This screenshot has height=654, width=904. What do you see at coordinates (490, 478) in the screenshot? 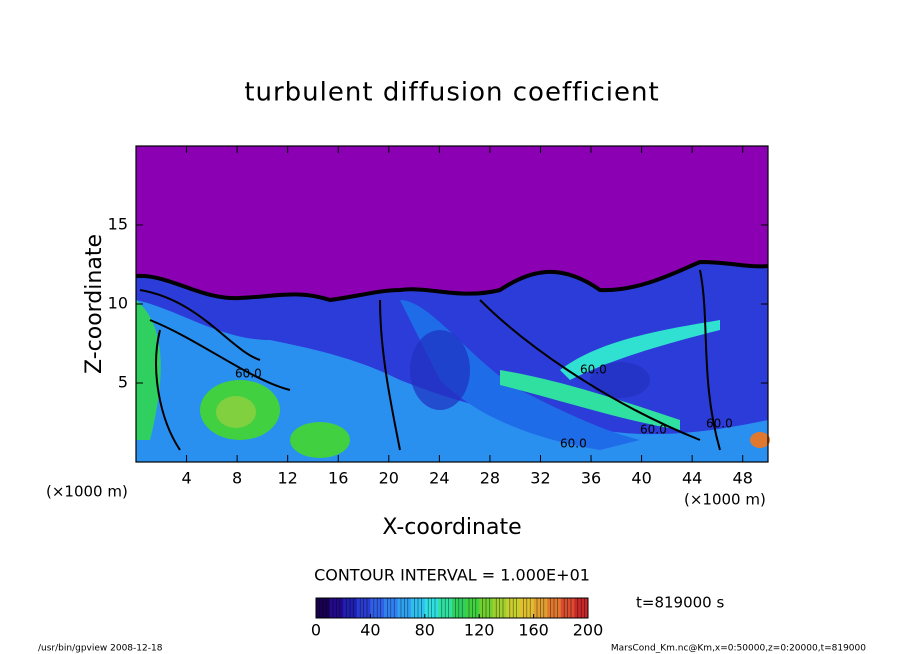
I see `x-tick-label: 28` at bounding box center [490, 478].